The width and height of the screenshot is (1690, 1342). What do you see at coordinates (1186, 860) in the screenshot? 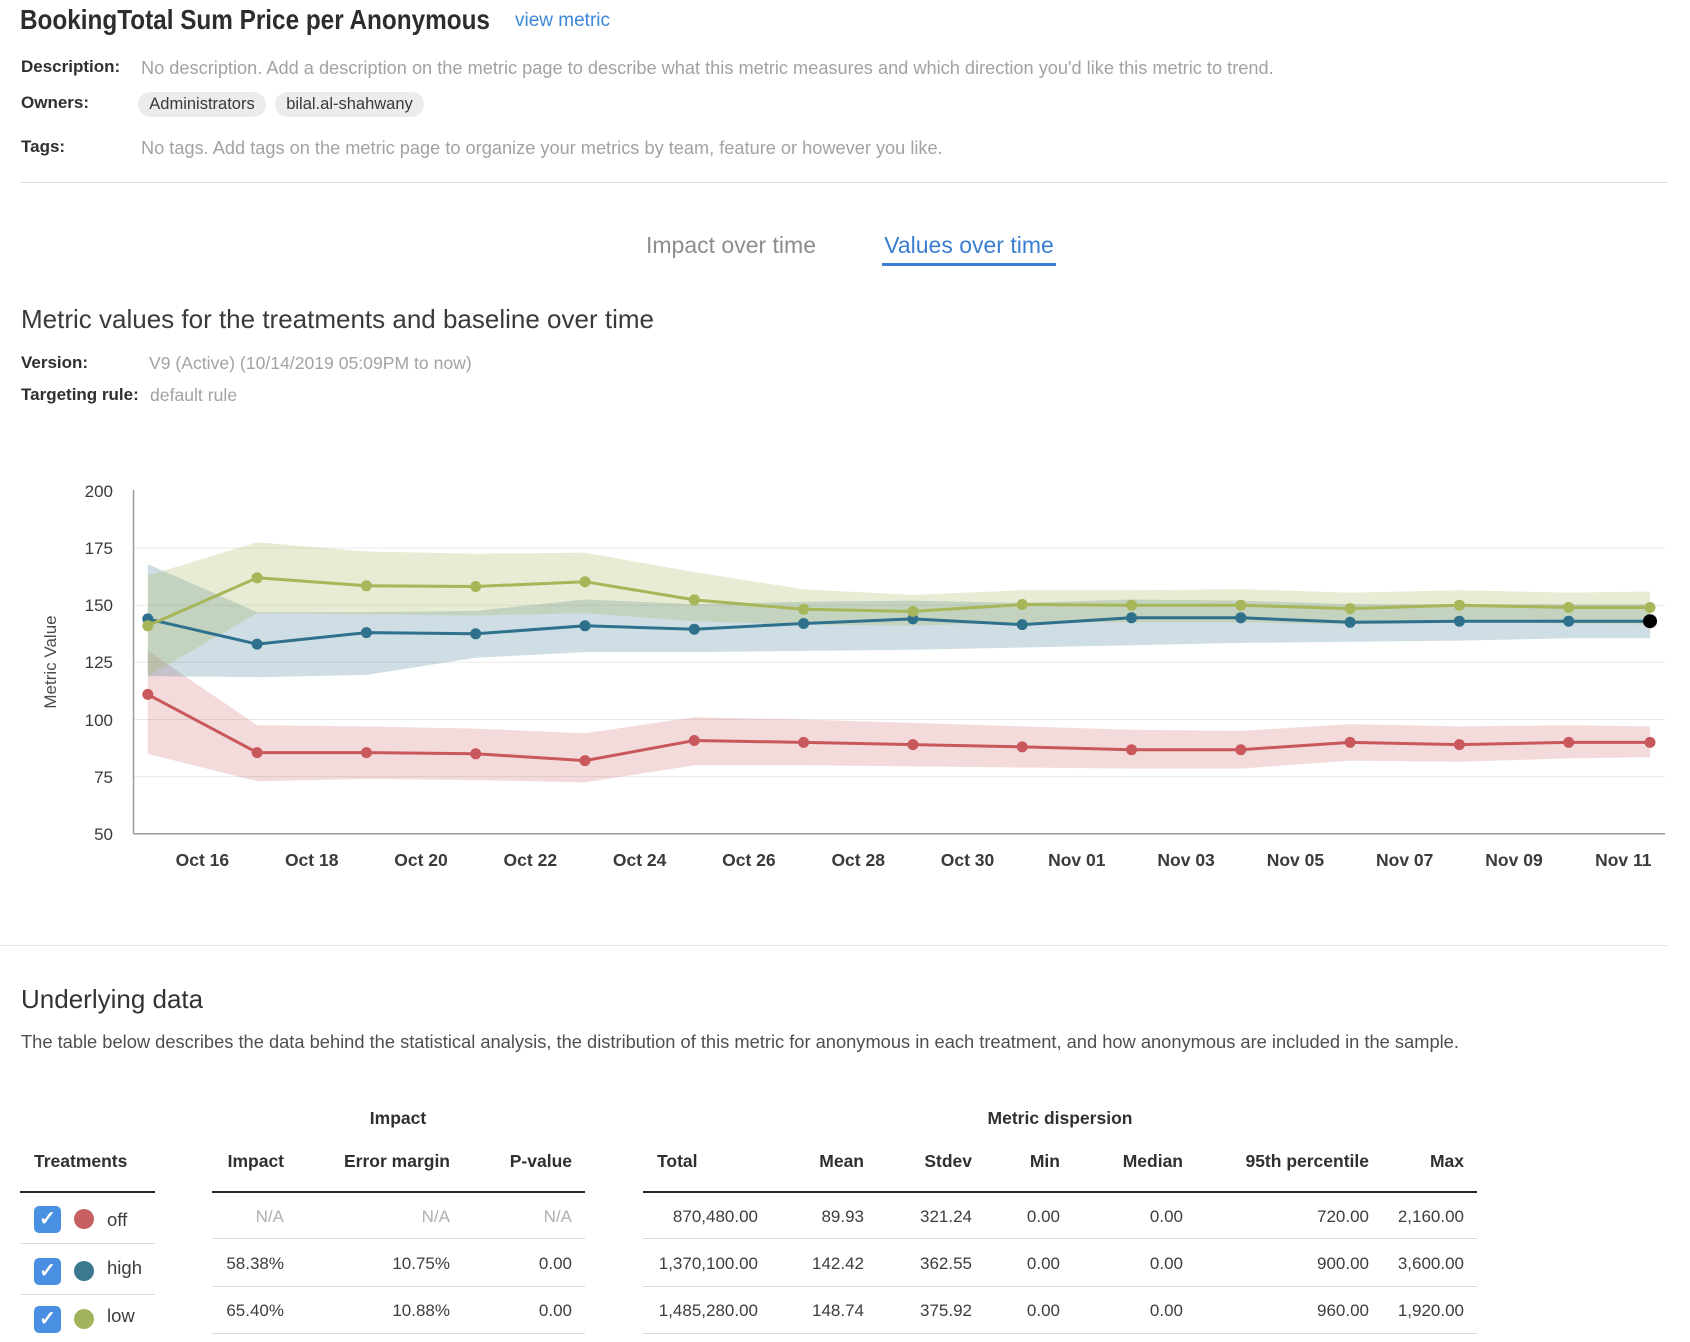
I see `svg-text: Nov 03` at bounding box center [1186, 860].